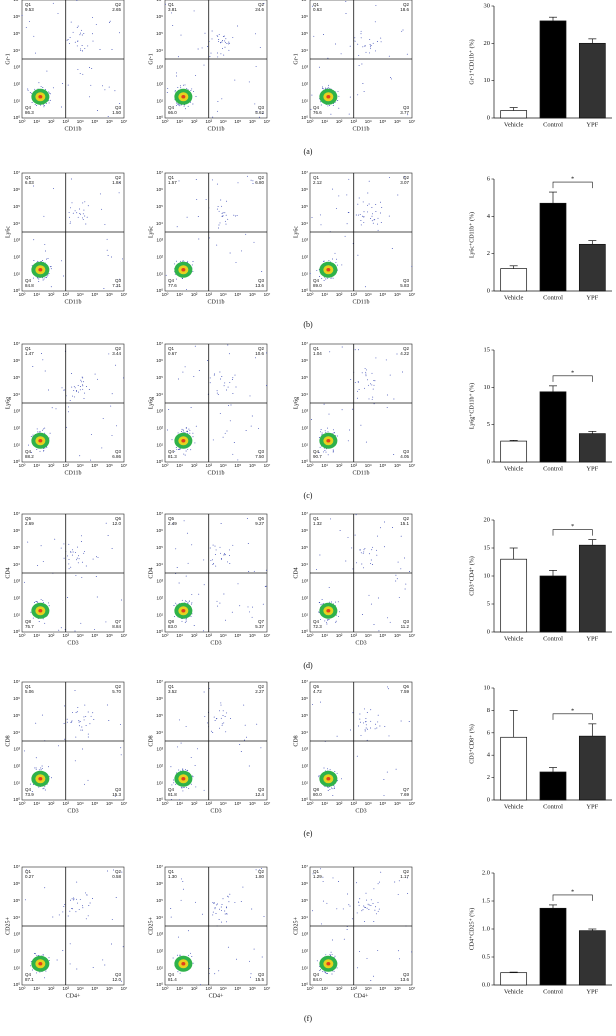 This screenshot has width=616, height=1036. I want to click on panel-label: (d), so click(308, 665).